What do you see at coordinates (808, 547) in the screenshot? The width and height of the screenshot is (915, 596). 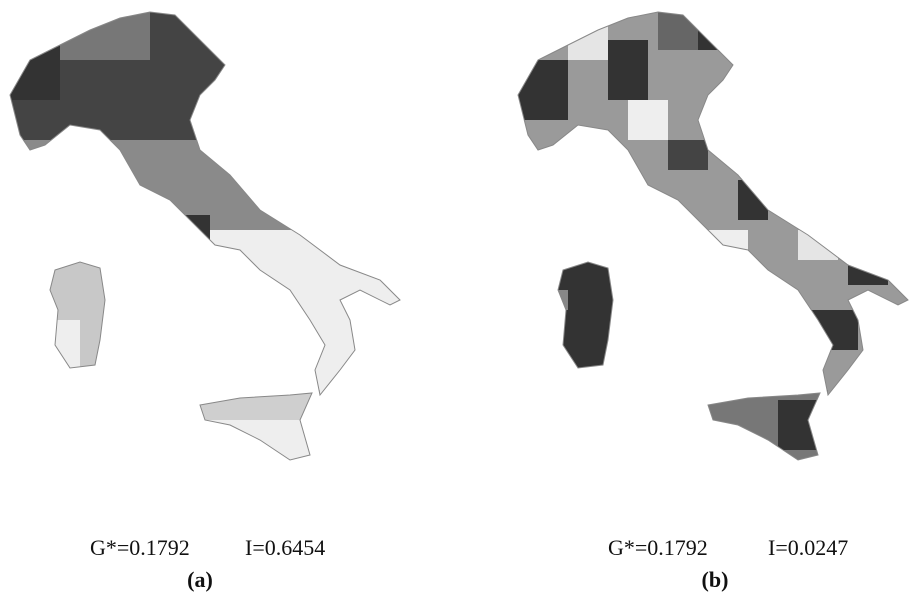 I see `stat-i: I=0.0247` at bounding box center [808, 547].